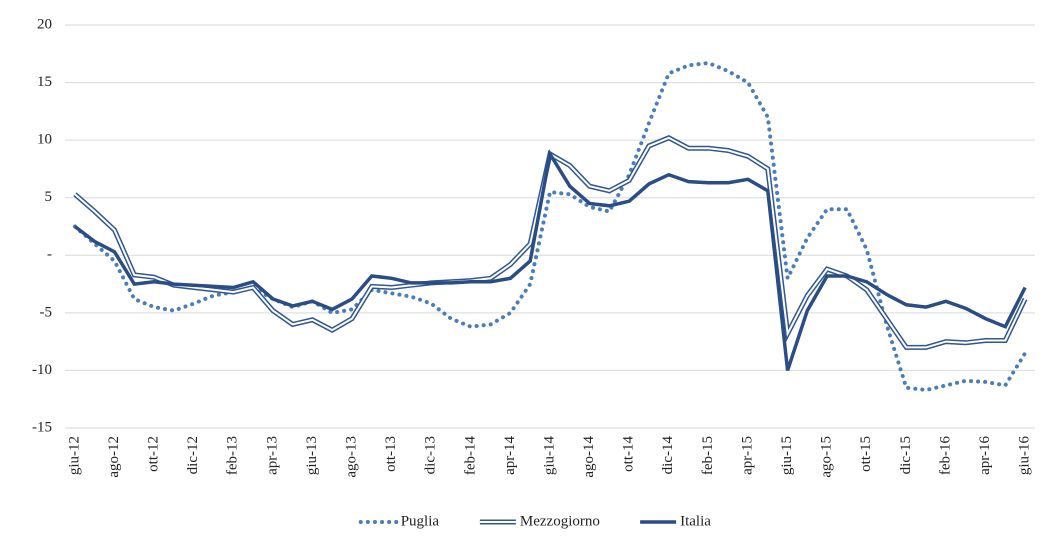  What do you see at coordinates (154, 454) in the screenshot?
I see `x-tick-label: ott-12` at bounding box center [154, 454].